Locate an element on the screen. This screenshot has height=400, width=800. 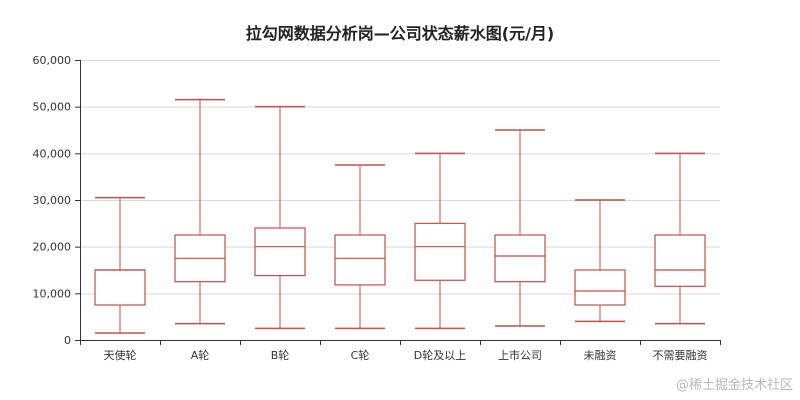
x-tick-label: 上市公司 is located at coordinates (520, 355).